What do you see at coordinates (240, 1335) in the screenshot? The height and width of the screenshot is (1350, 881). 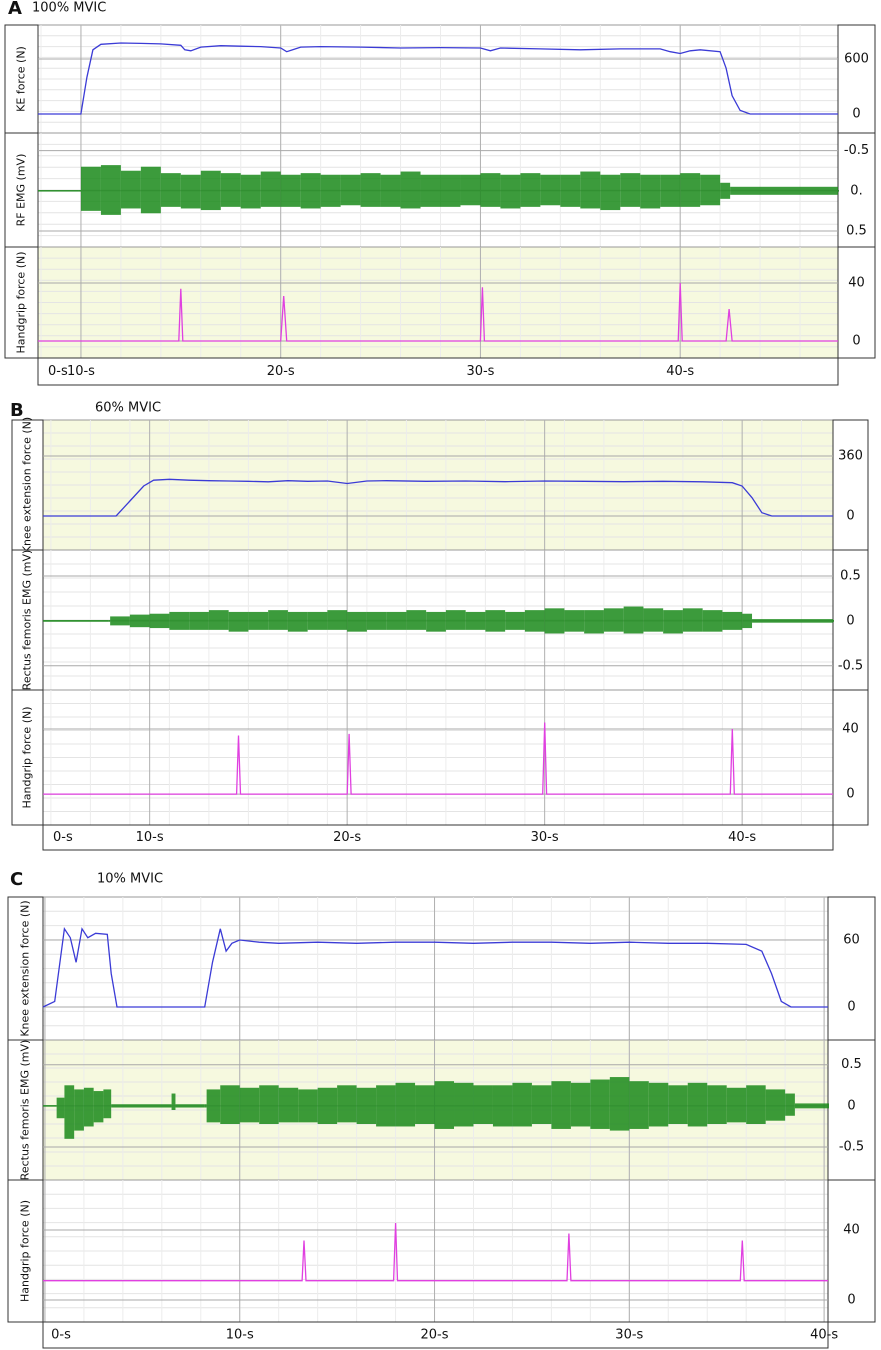 I see `x-tick-label: 10-s` at bounding box center [240, 1335].